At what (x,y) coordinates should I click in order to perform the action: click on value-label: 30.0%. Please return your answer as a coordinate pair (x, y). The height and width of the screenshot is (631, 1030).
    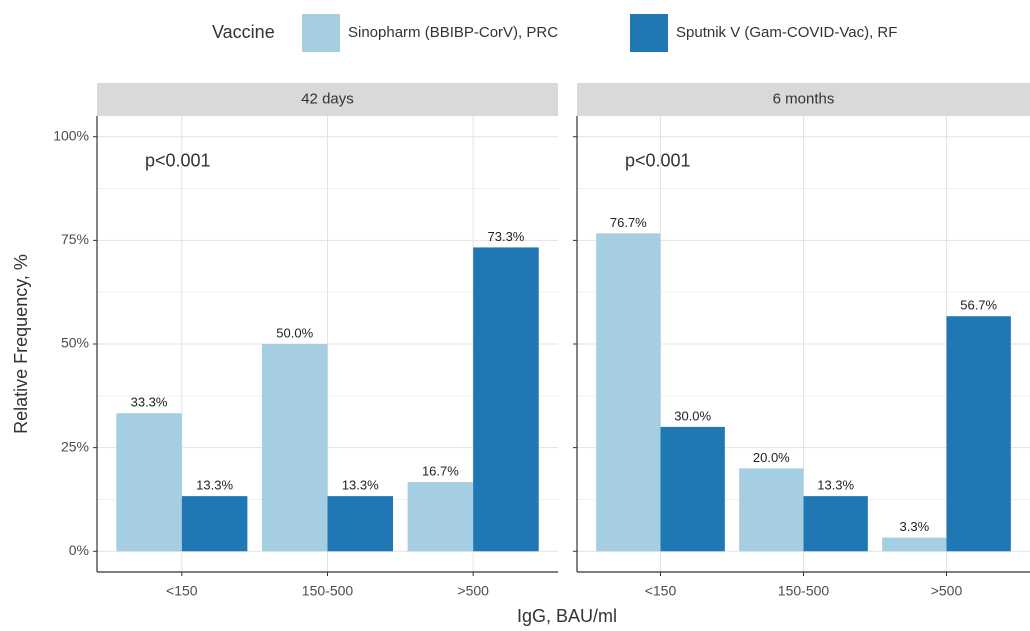
    Looking at the image, I should click on (692, 415).